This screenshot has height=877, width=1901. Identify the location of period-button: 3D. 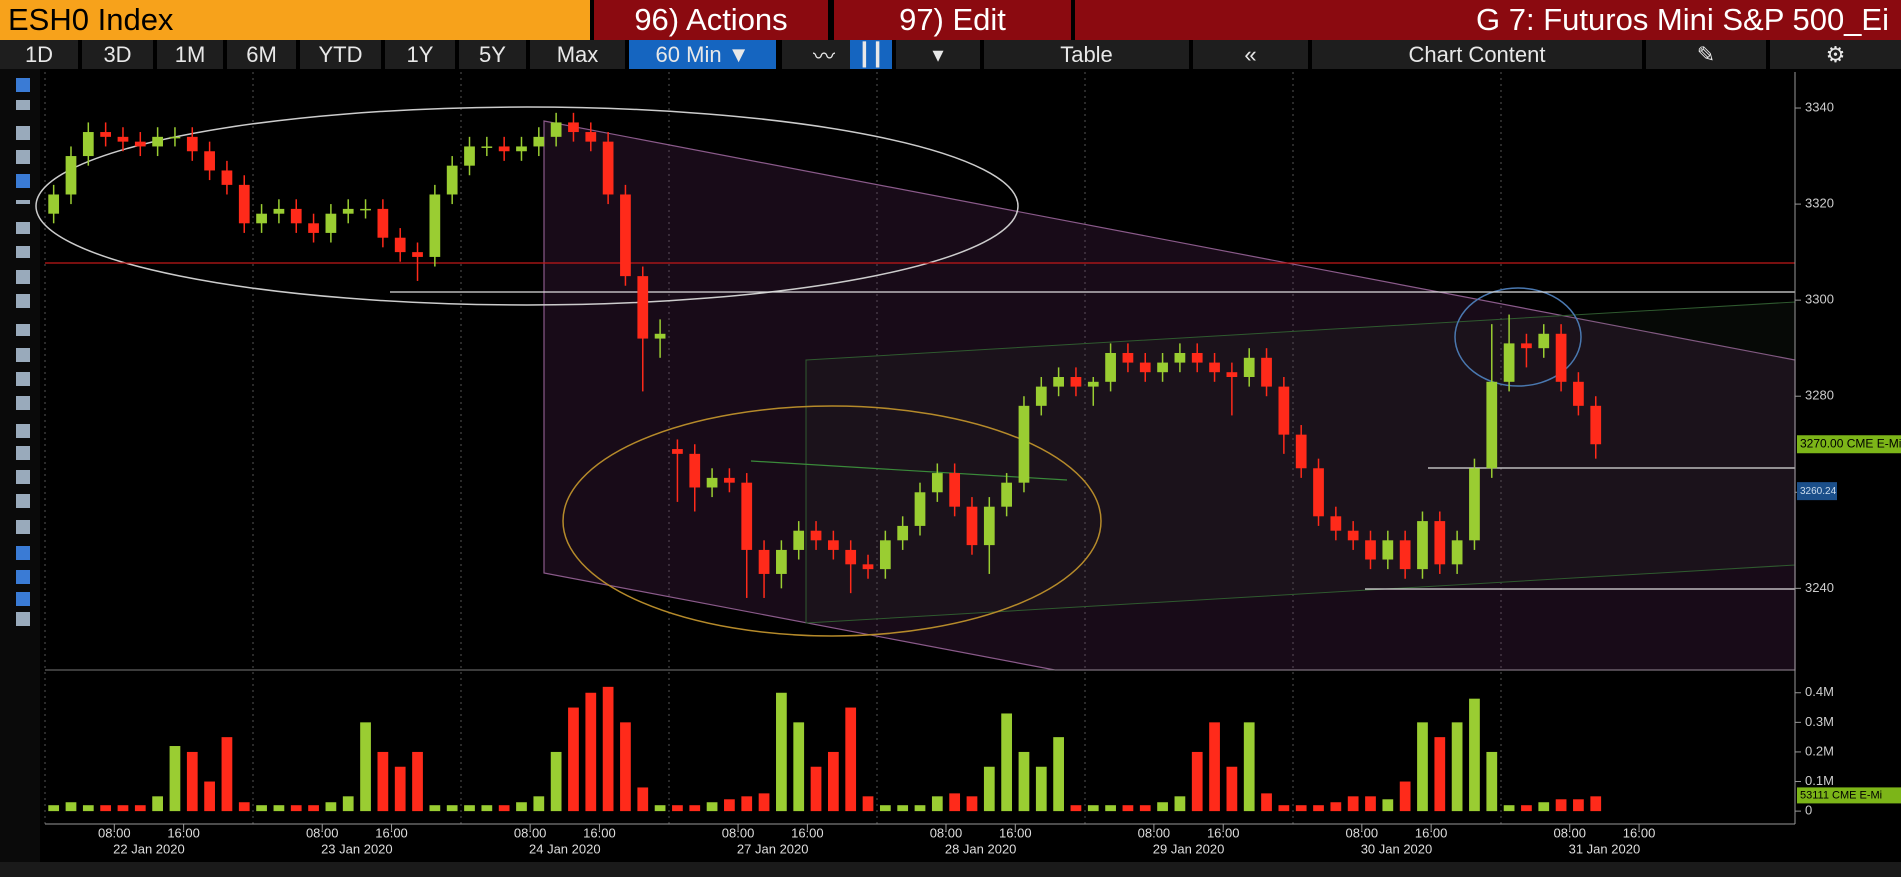
(117, 54).